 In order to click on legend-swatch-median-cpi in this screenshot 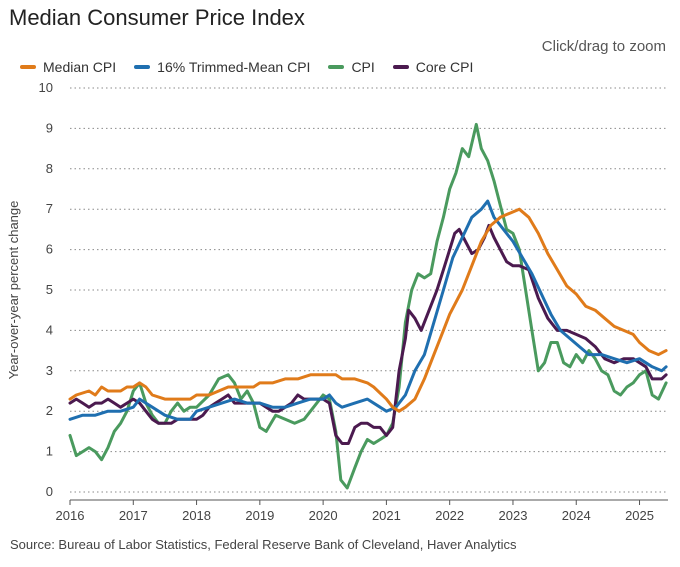, I will do `click(28, 67)`.